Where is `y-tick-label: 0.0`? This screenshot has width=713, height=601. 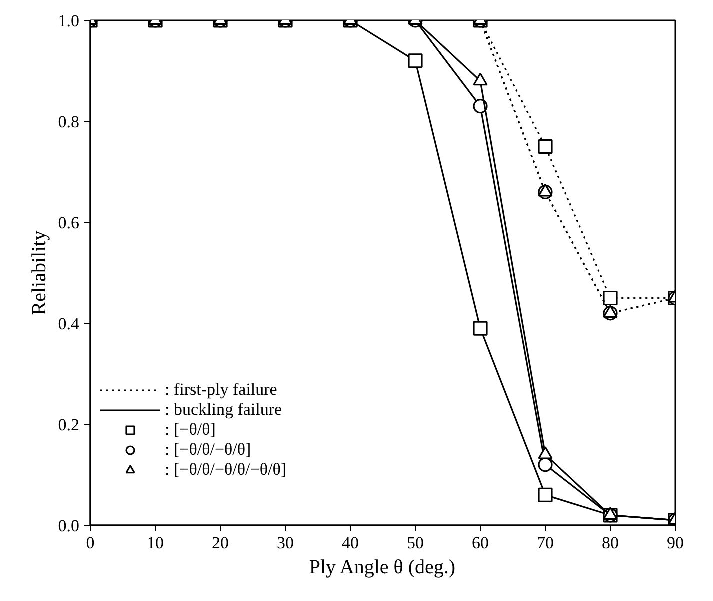
y-tick-label: 0.0 is located at coordinates (69, 526).